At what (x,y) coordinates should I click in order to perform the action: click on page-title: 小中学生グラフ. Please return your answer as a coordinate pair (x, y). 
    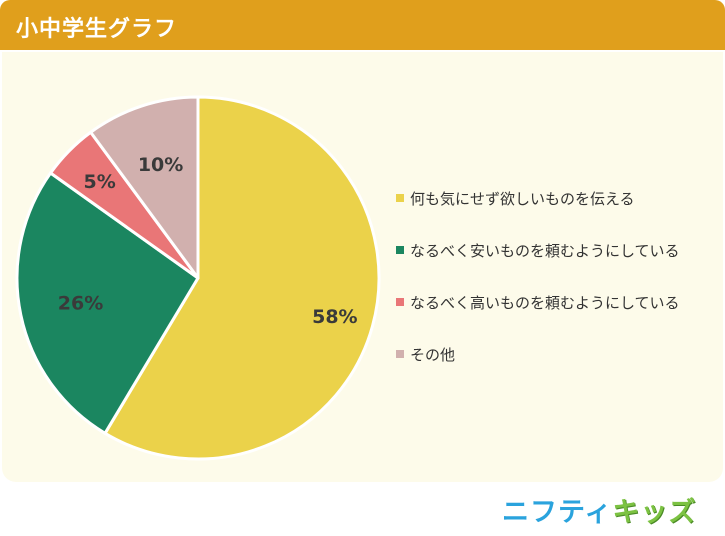
    Looking at the image, I should click on (97, 29).